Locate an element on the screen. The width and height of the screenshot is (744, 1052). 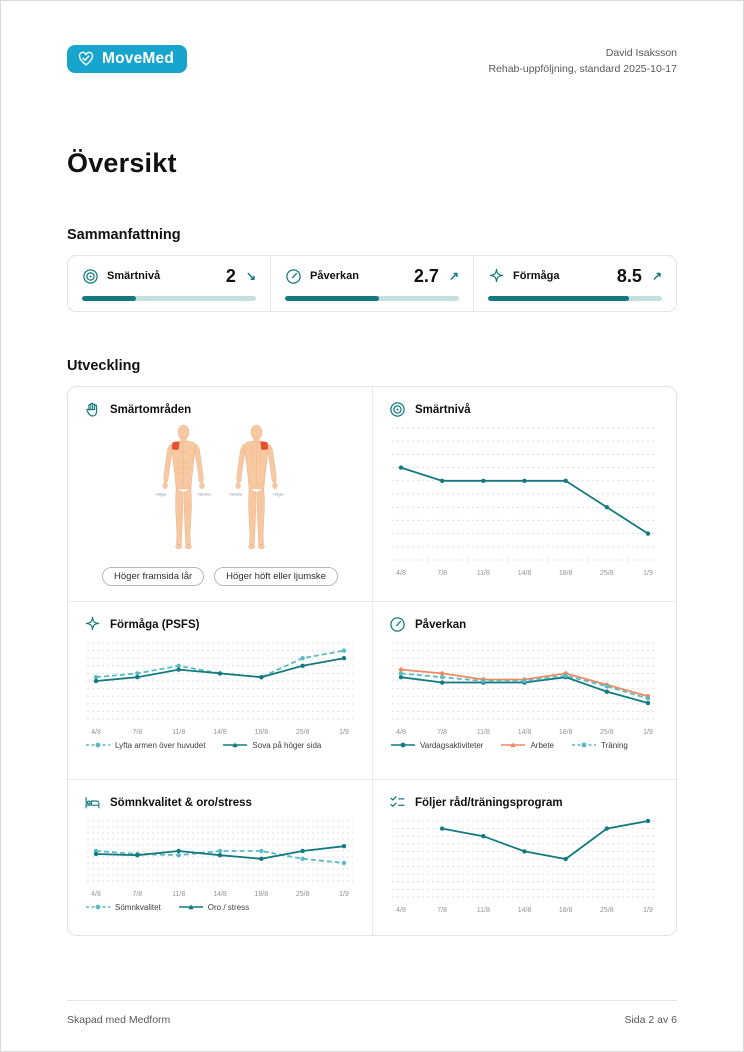
panel-pain-level: Smärtnivå 4/8 7/8 11/8 14/8 18/8 25/8 1/9 is located at coordinates (524, 494).